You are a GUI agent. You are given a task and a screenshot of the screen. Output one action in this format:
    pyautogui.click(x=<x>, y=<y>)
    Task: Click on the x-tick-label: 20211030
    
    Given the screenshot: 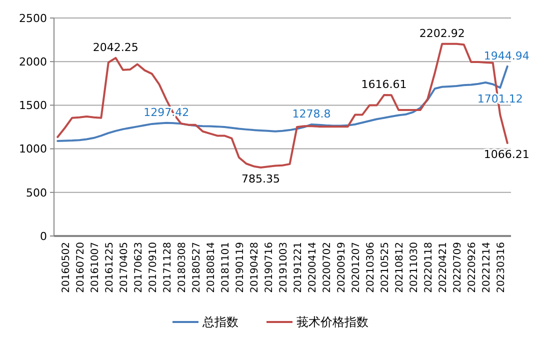 What is the action you would take?
    pyautogui.click(x=414, y=267)
    